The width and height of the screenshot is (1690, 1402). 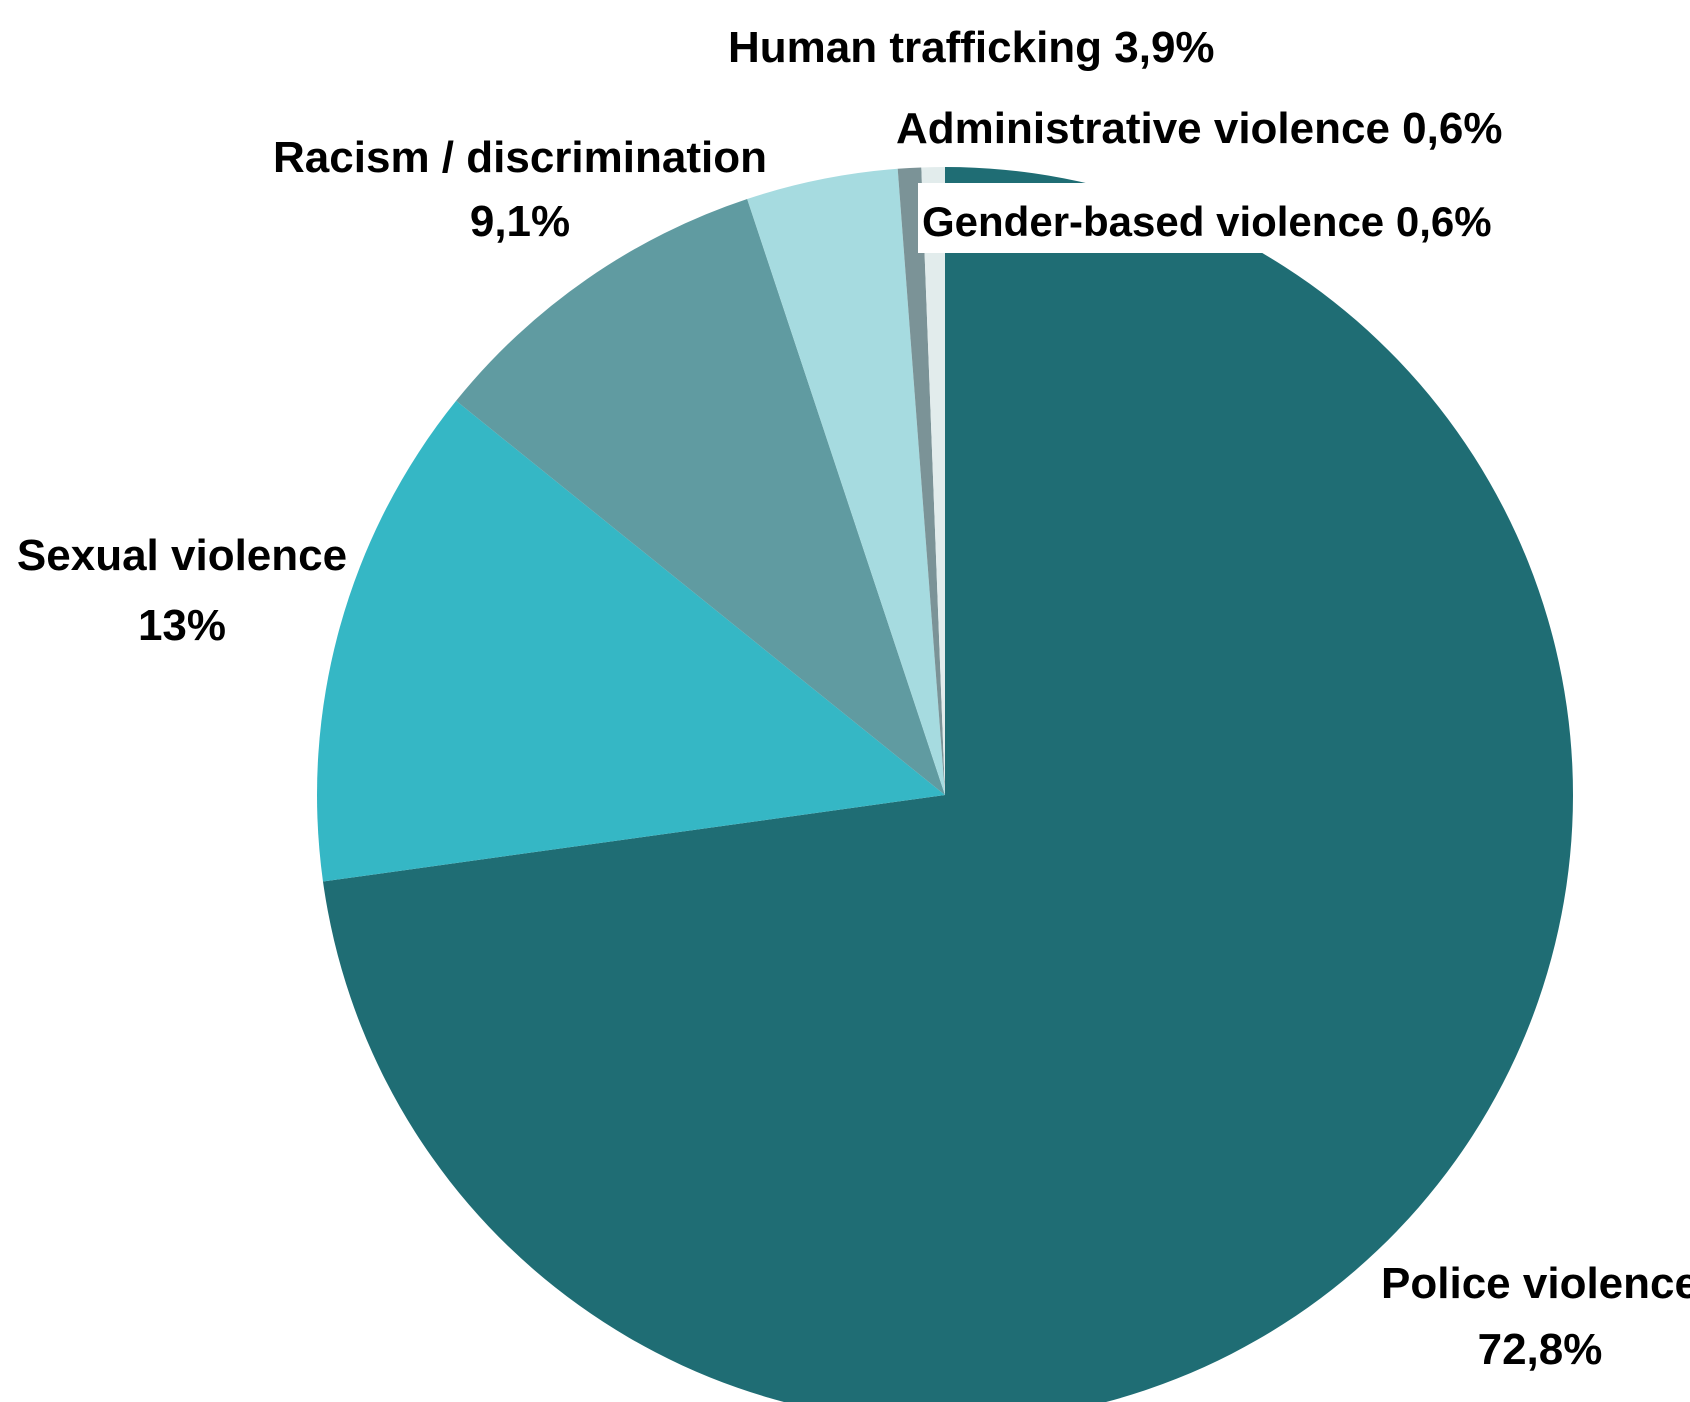 What do you see at coordinates (520, 157) in the screenshot?
I see `label-racism-discrimination: Racism / discrimination` at bounding box center [520, 157].